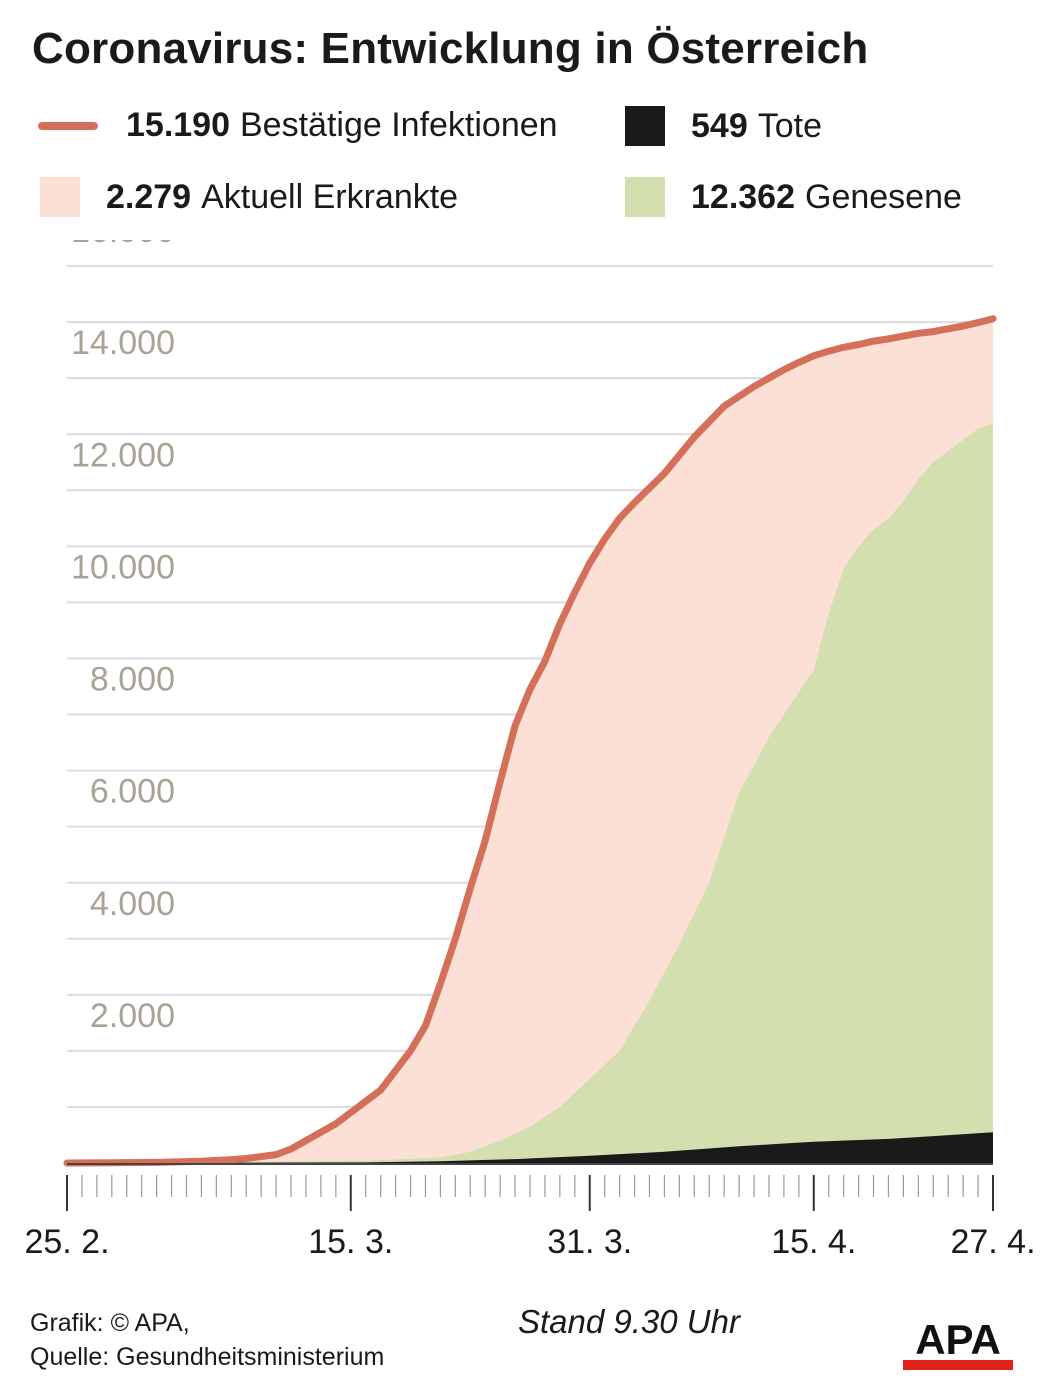  What do you see at coordinates (207, 1357) in the screenshot?
I see `source-text: Quelle: Gesundheitsministerium` at bounding box center [207, 1357].